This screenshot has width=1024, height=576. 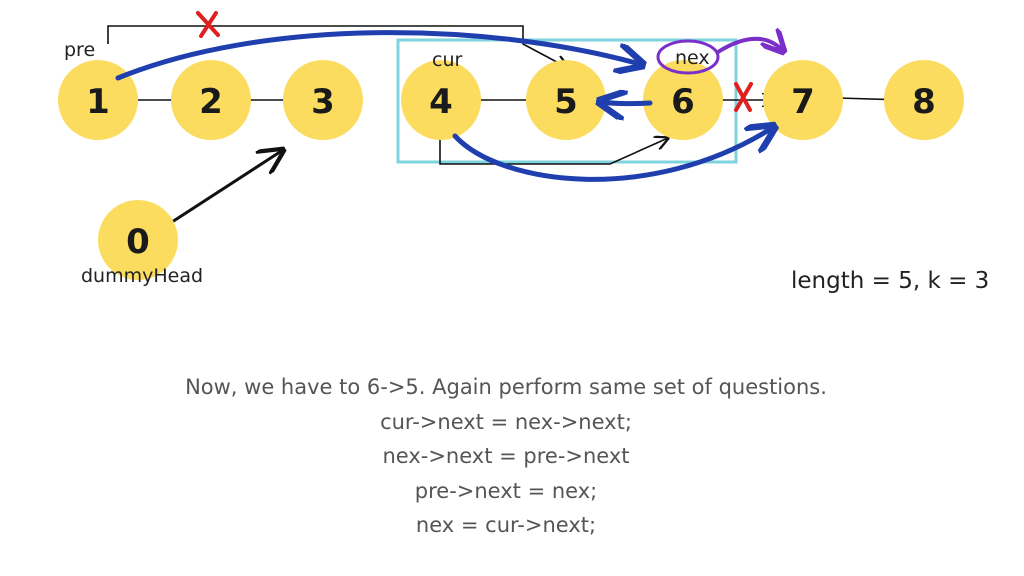 What do you see at coordinates (890, 281) in the screenshot?
I see `length-k-info: length = 5, k = 3` at bounding box center [890, 281].